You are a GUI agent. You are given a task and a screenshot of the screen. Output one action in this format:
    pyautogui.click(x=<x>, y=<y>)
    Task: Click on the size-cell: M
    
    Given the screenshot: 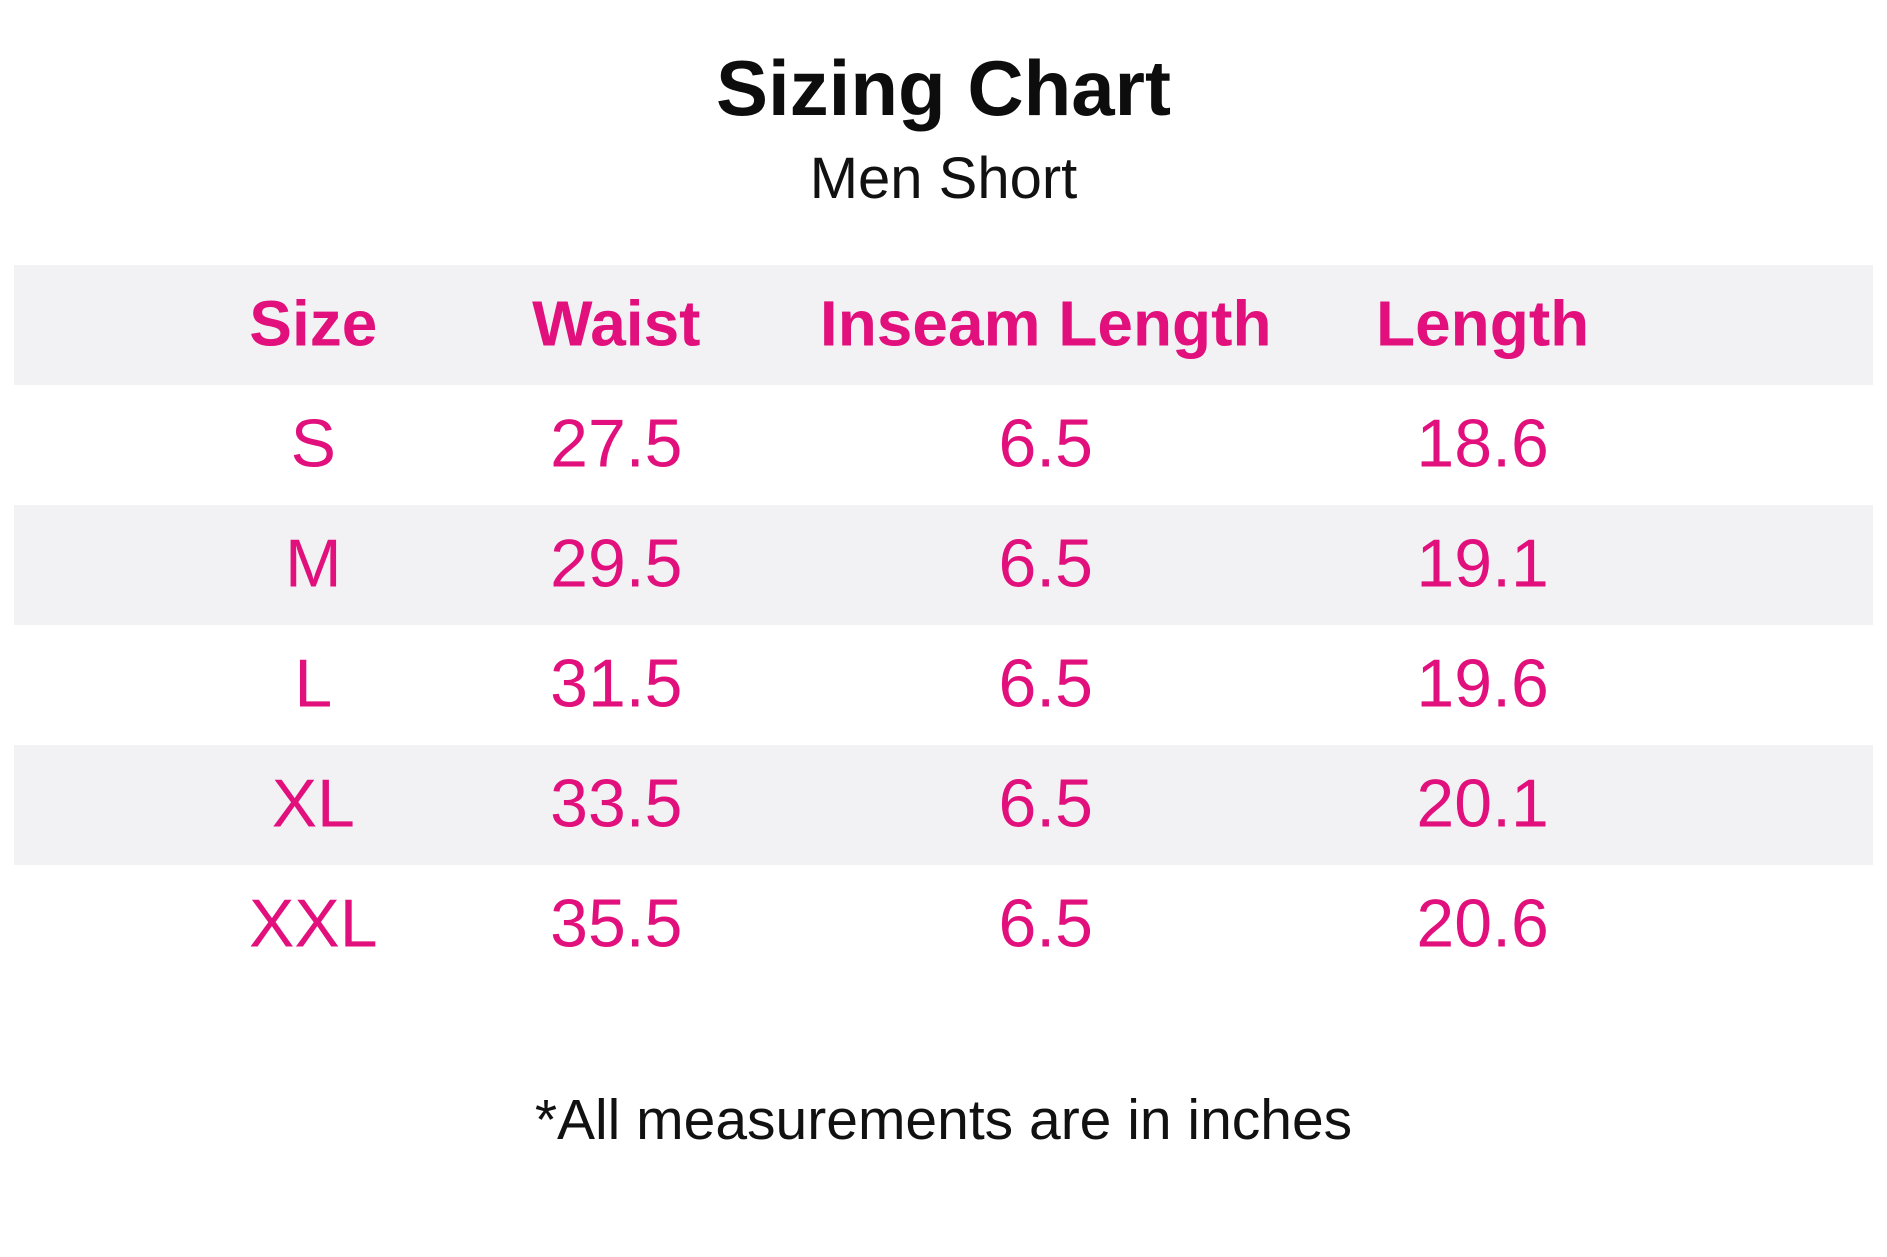 What is the action you would take?
    pyautogui.click(x=313, y=563)
    